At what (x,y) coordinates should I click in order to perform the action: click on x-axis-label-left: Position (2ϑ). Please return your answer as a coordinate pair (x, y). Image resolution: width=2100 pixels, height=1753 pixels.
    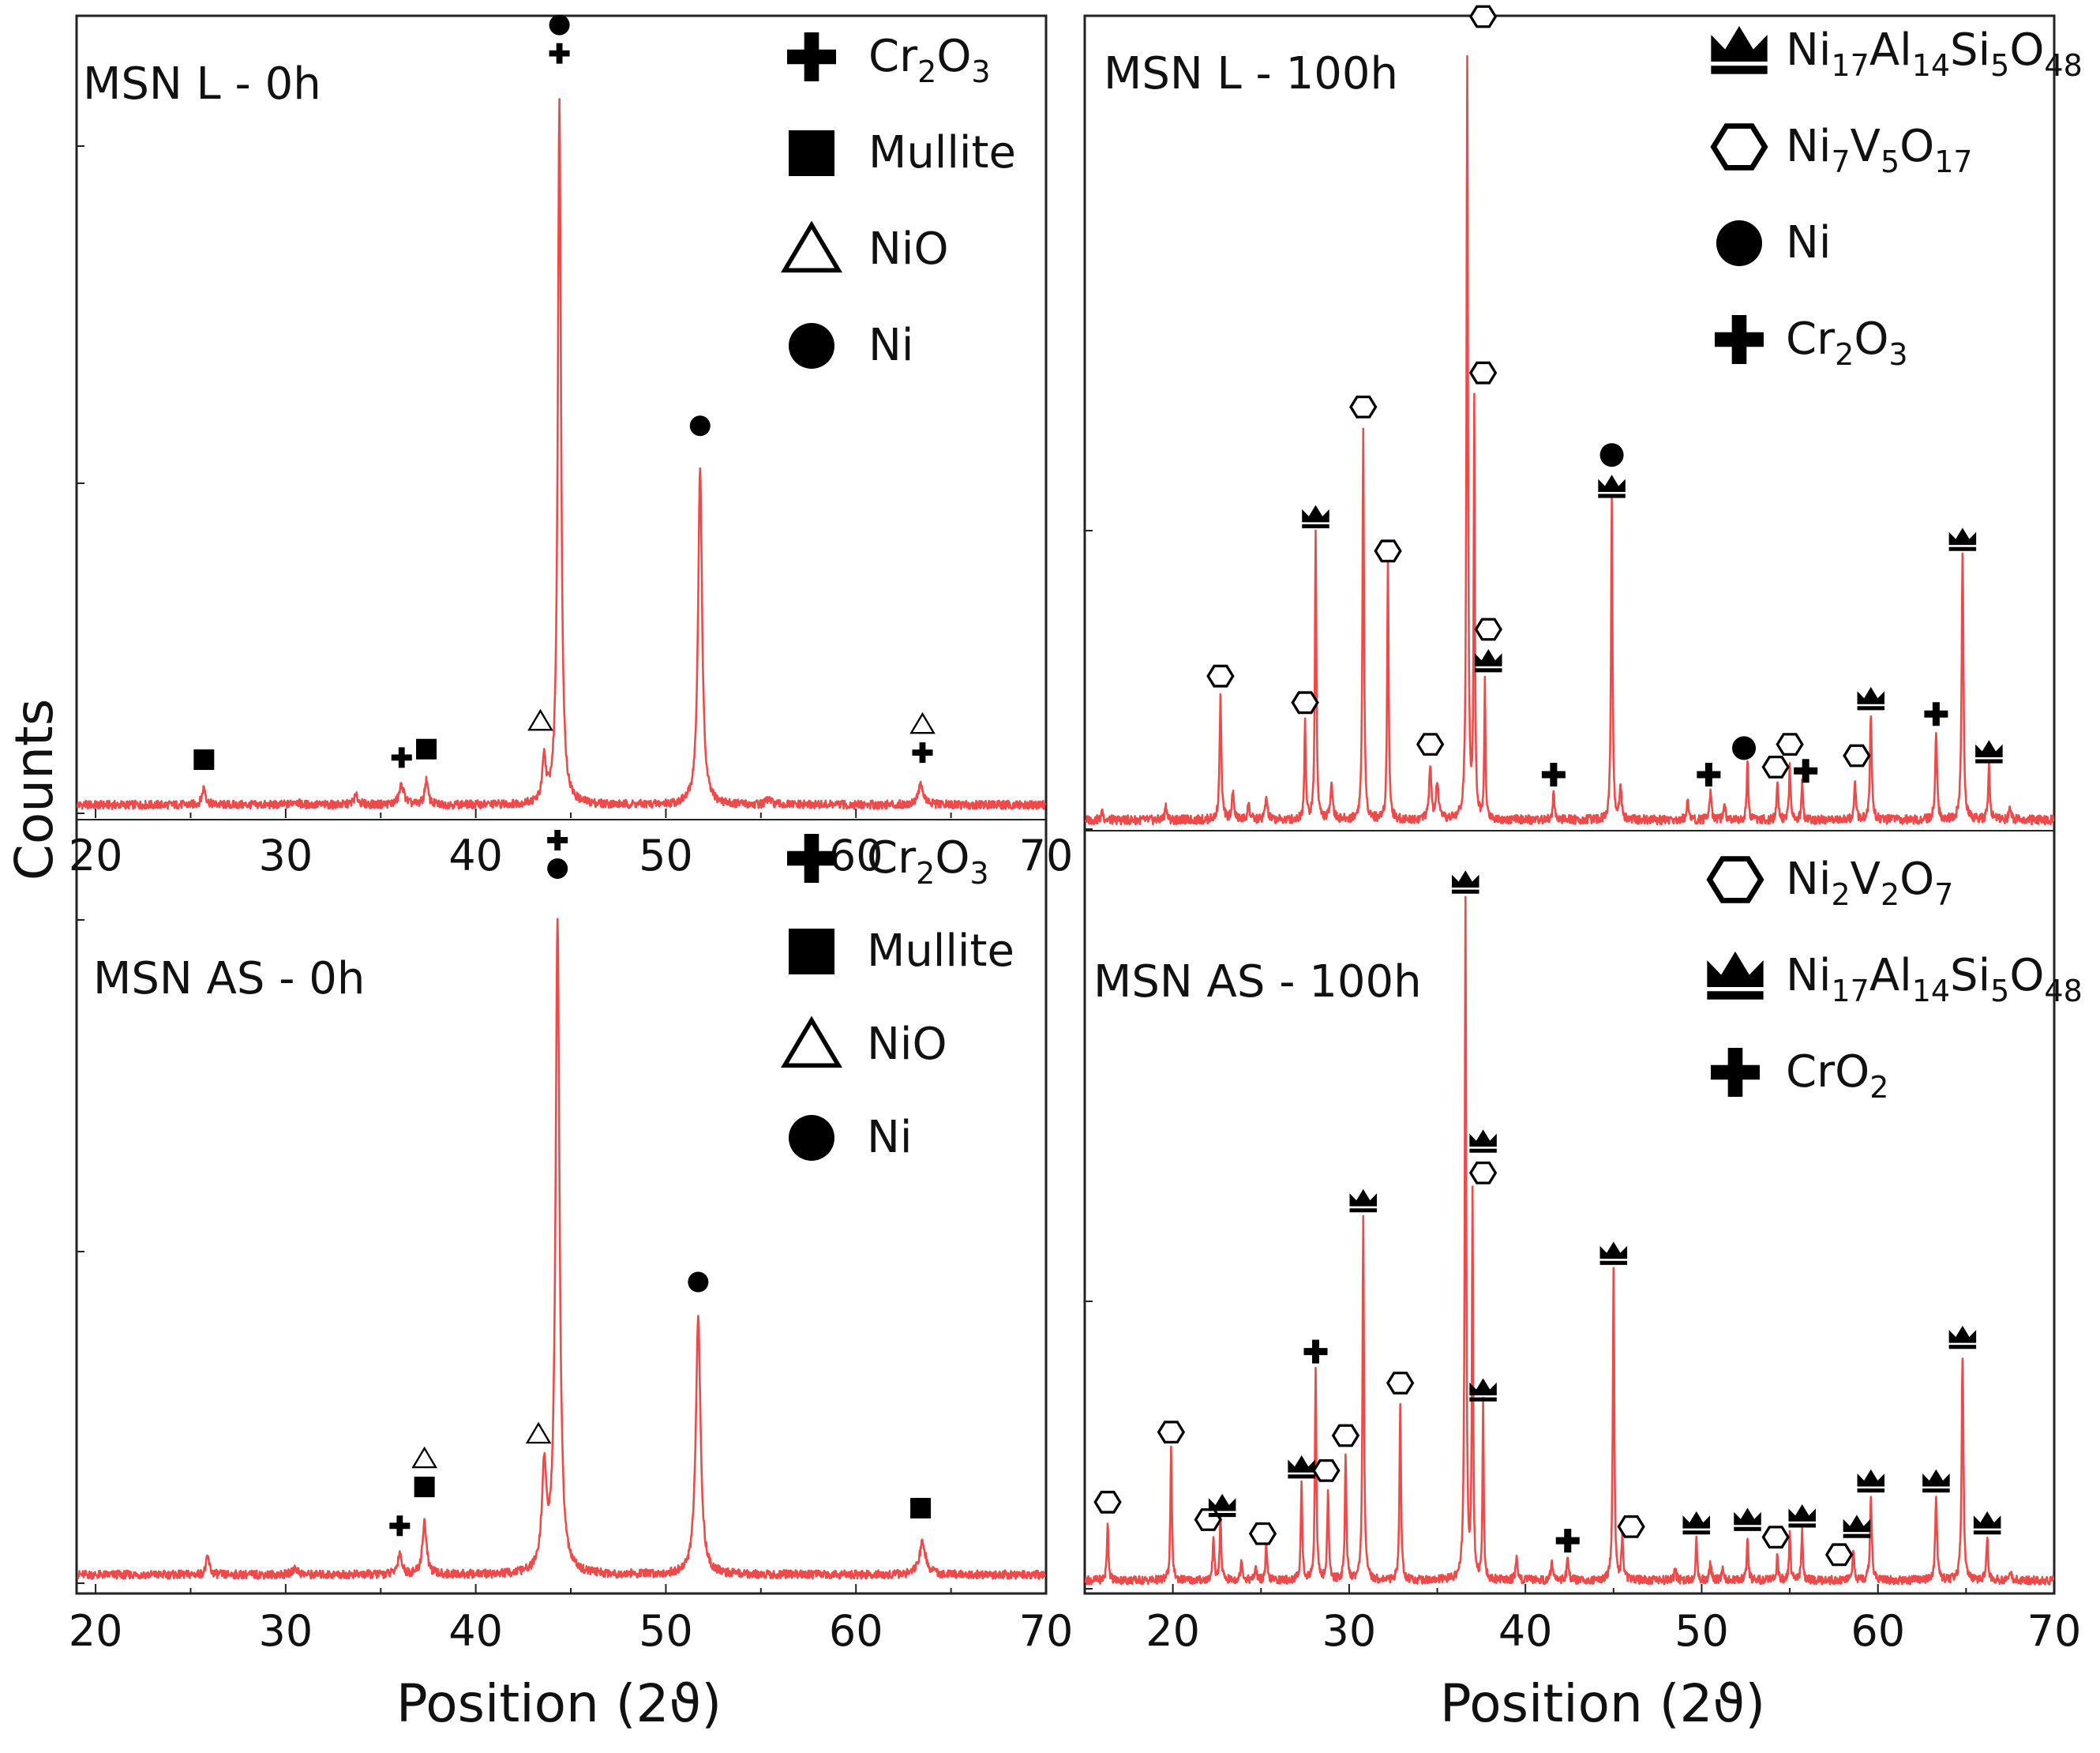
    Looking at the image, I should click on (559, 1704).